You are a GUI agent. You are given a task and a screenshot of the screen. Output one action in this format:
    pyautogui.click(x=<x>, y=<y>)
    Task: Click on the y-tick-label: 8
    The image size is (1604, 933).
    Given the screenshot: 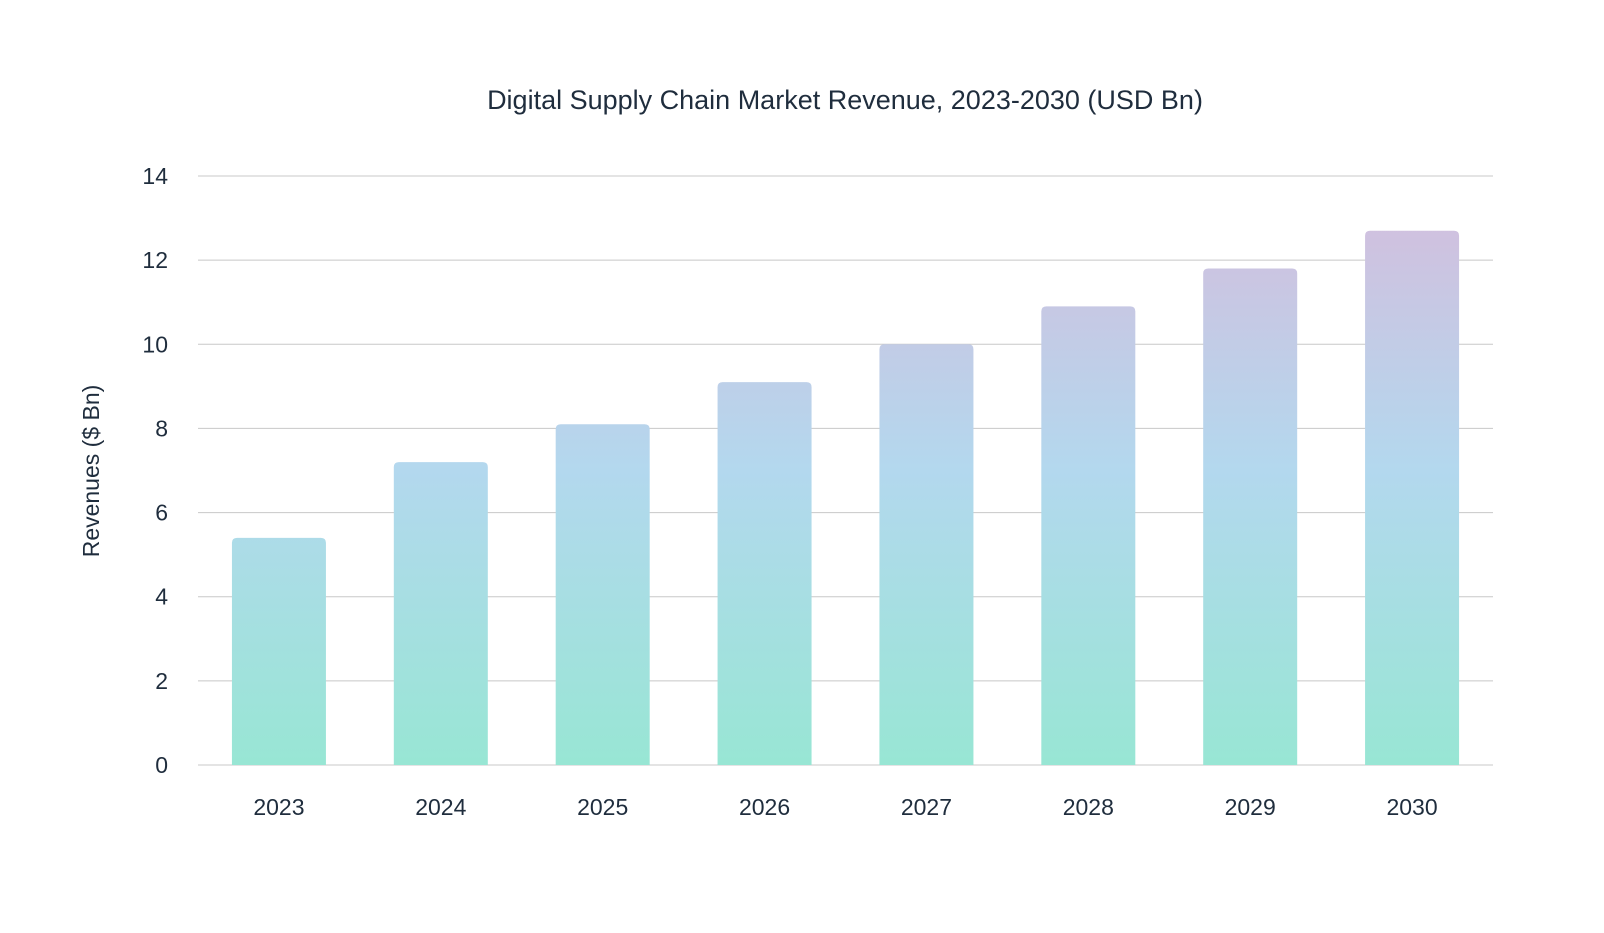 What is the action you would take?
    pyautogui.click(x=161, y=428)
    